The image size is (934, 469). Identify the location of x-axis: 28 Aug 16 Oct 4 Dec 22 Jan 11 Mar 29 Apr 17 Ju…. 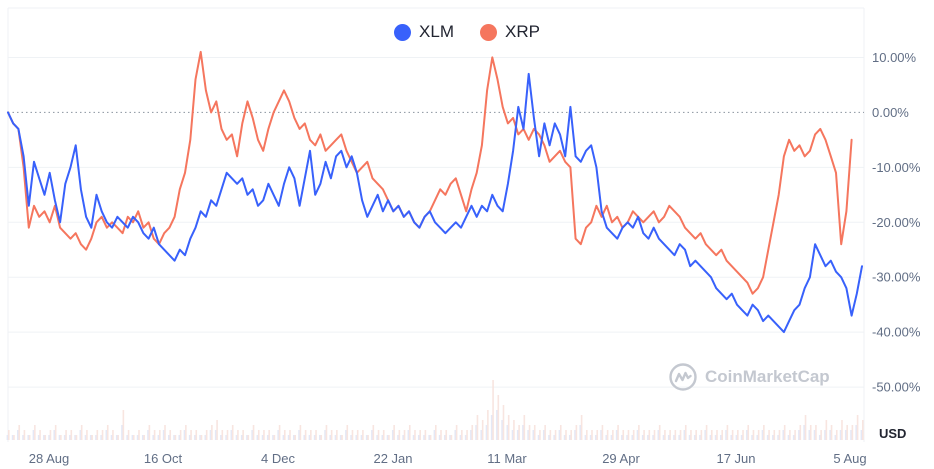
(448, 458).